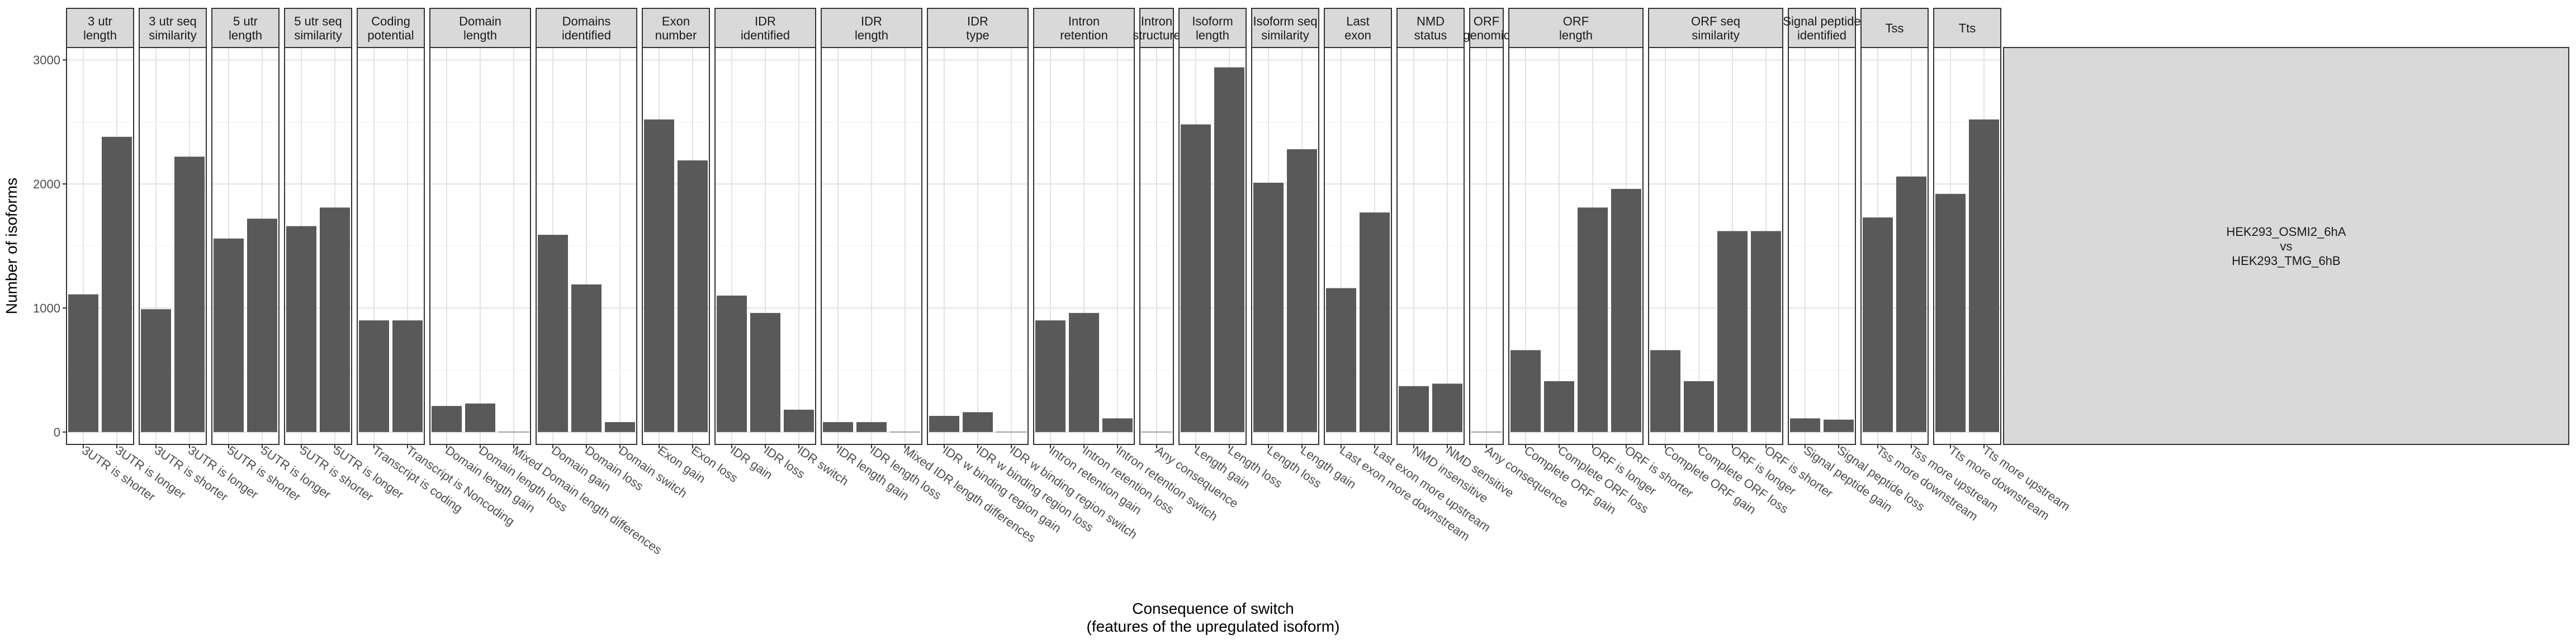 The height and width of the screenshot is (644, 2576). I want to click on y-tick-label: 1000, so click(47, 308).